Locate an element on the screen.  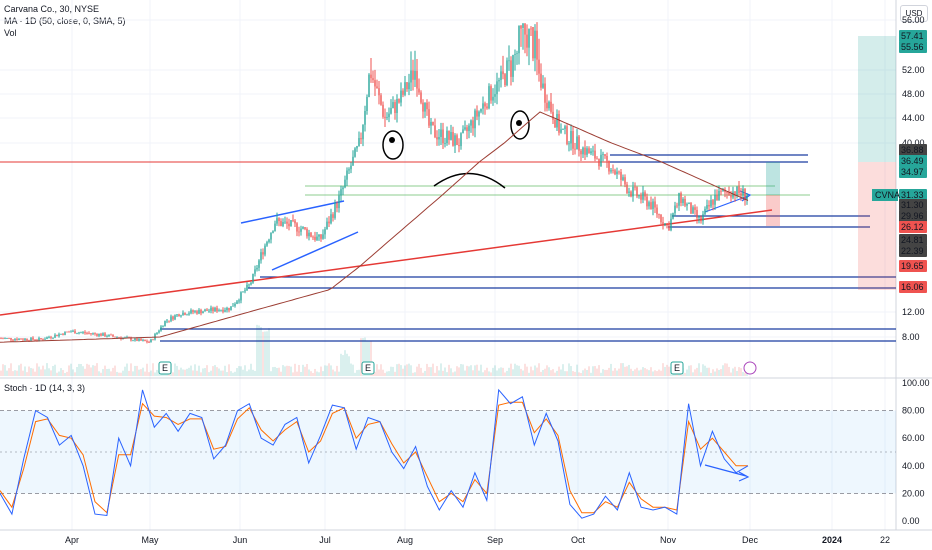
price-badge-label: 36.49 is located at coordinates (912, 161).